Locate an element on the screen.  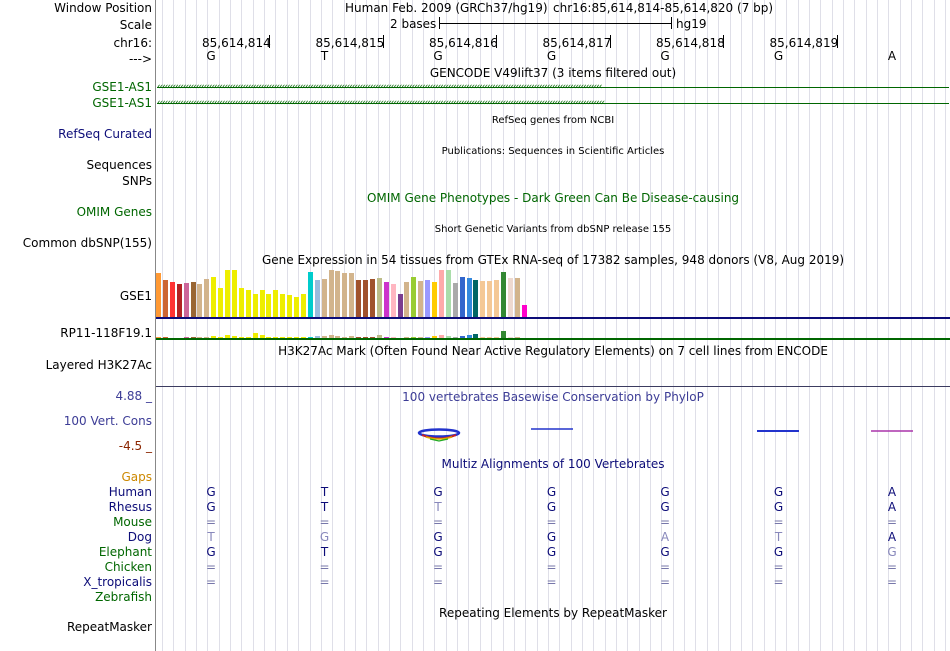
gtex-gene-label-gse1: GSE1 is located at coordinates (135, 296).